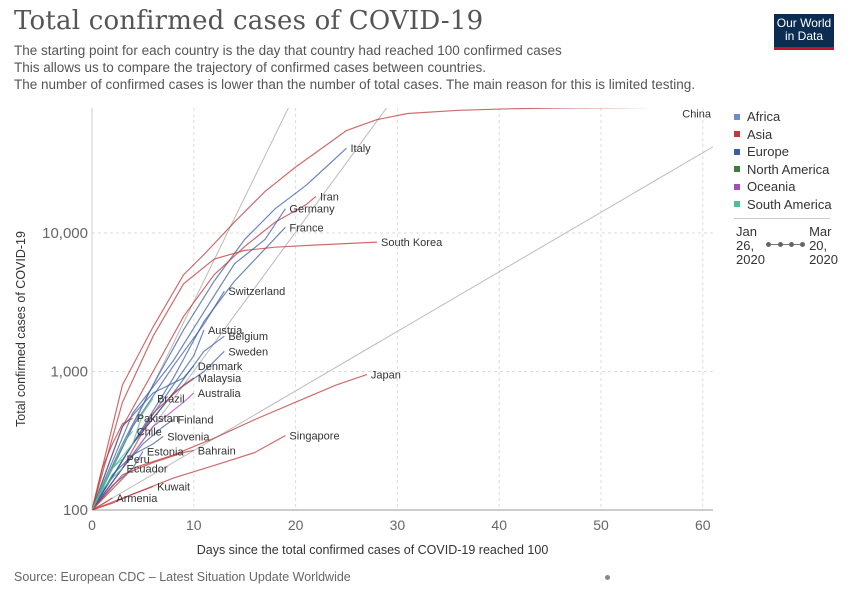 This screenshot has height=600, width=850. I want to click on series-line-peru, so click(107, 484).